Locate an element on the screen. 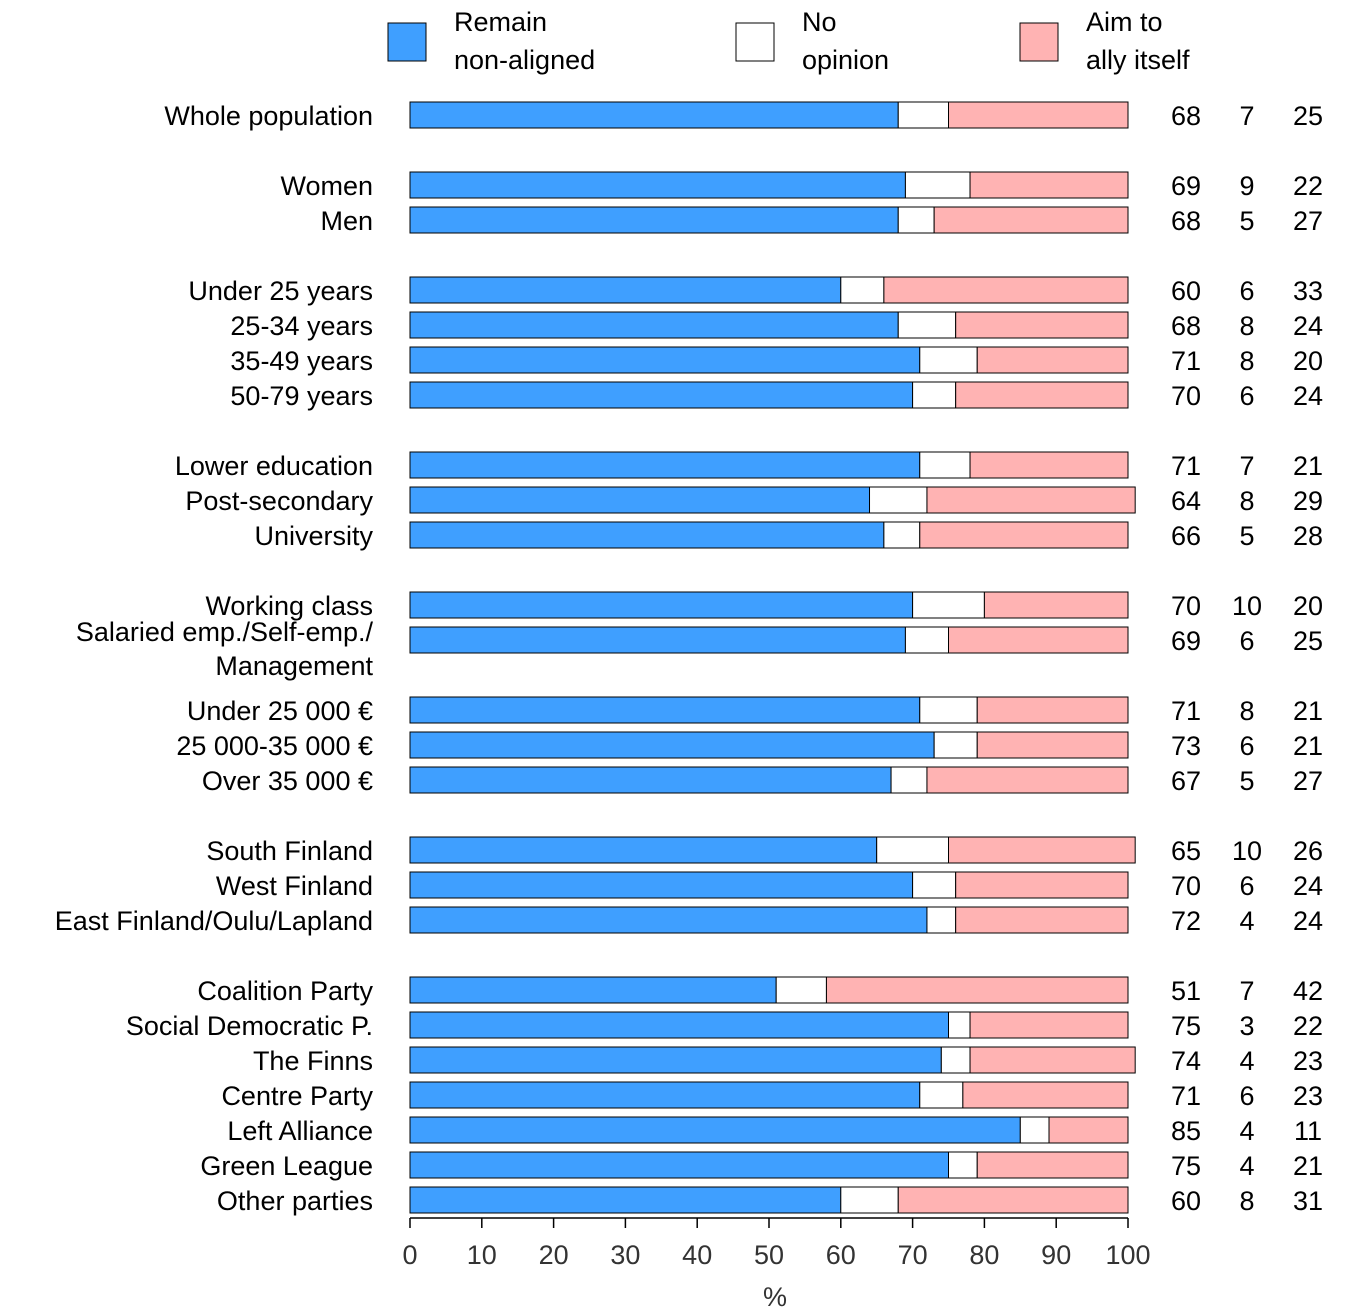 The image size is (1346, 1314). chart-row: University 66 5 28 is located at coordinates (788, 536).